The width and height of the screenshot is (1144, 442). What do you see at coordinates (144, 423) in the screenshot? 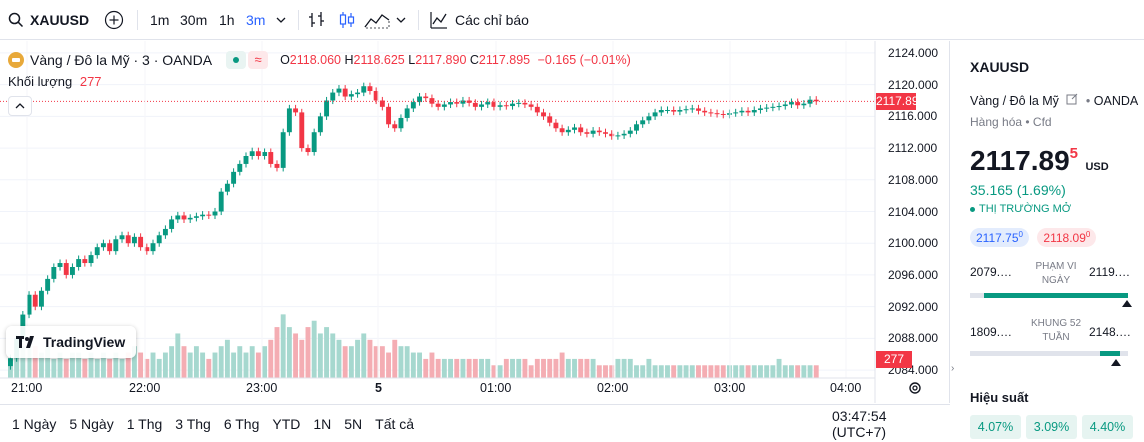
I see `range-1m: 1 Thg` at bounding box center [144, 423].